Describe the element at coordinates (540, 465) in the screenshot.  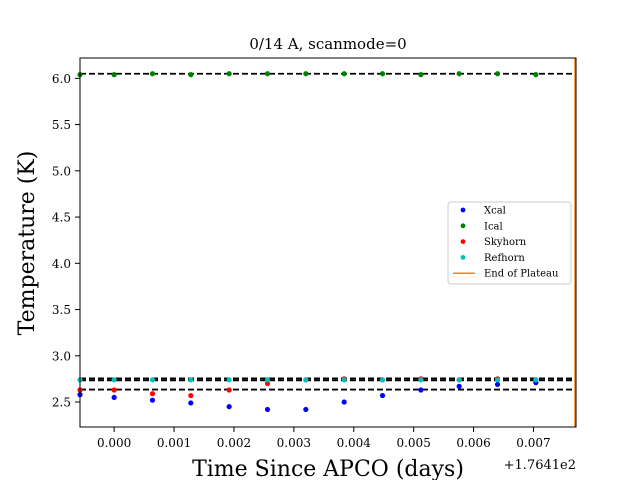
I see `x-axis-offset-label: +1.7641e2` at that location.